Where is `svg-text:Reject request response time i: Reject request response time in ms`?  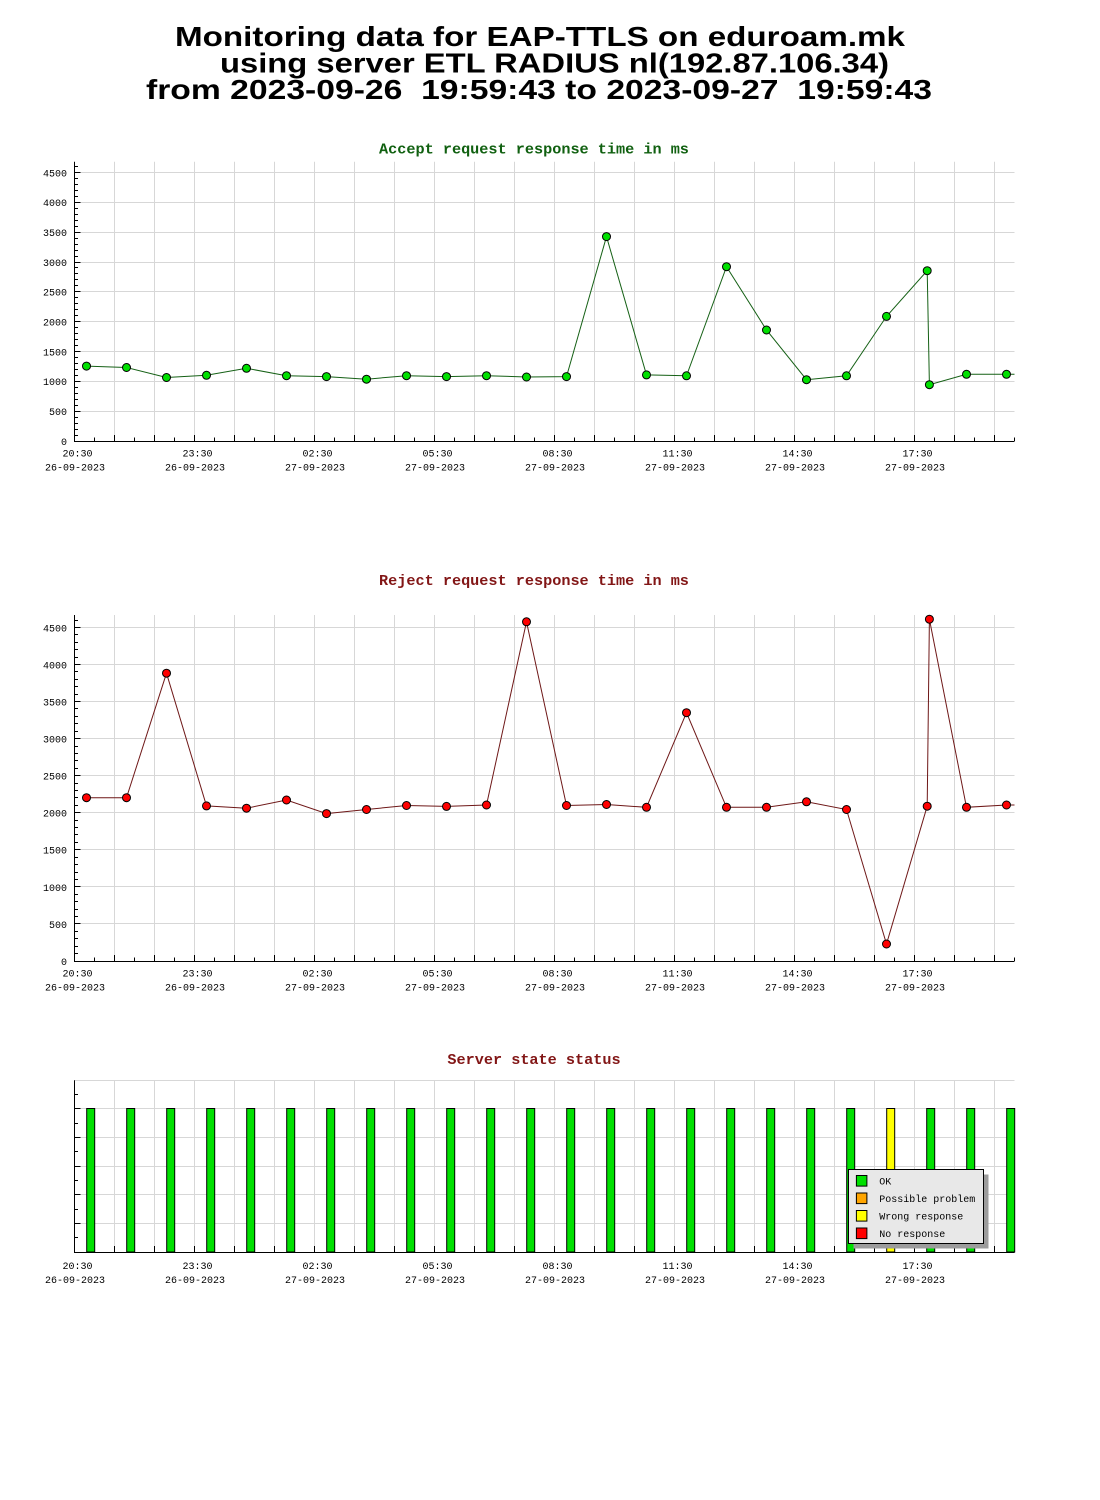
svg-text:Reject request response time i: Reject request response time in ms is located at coordinates (534, 581).